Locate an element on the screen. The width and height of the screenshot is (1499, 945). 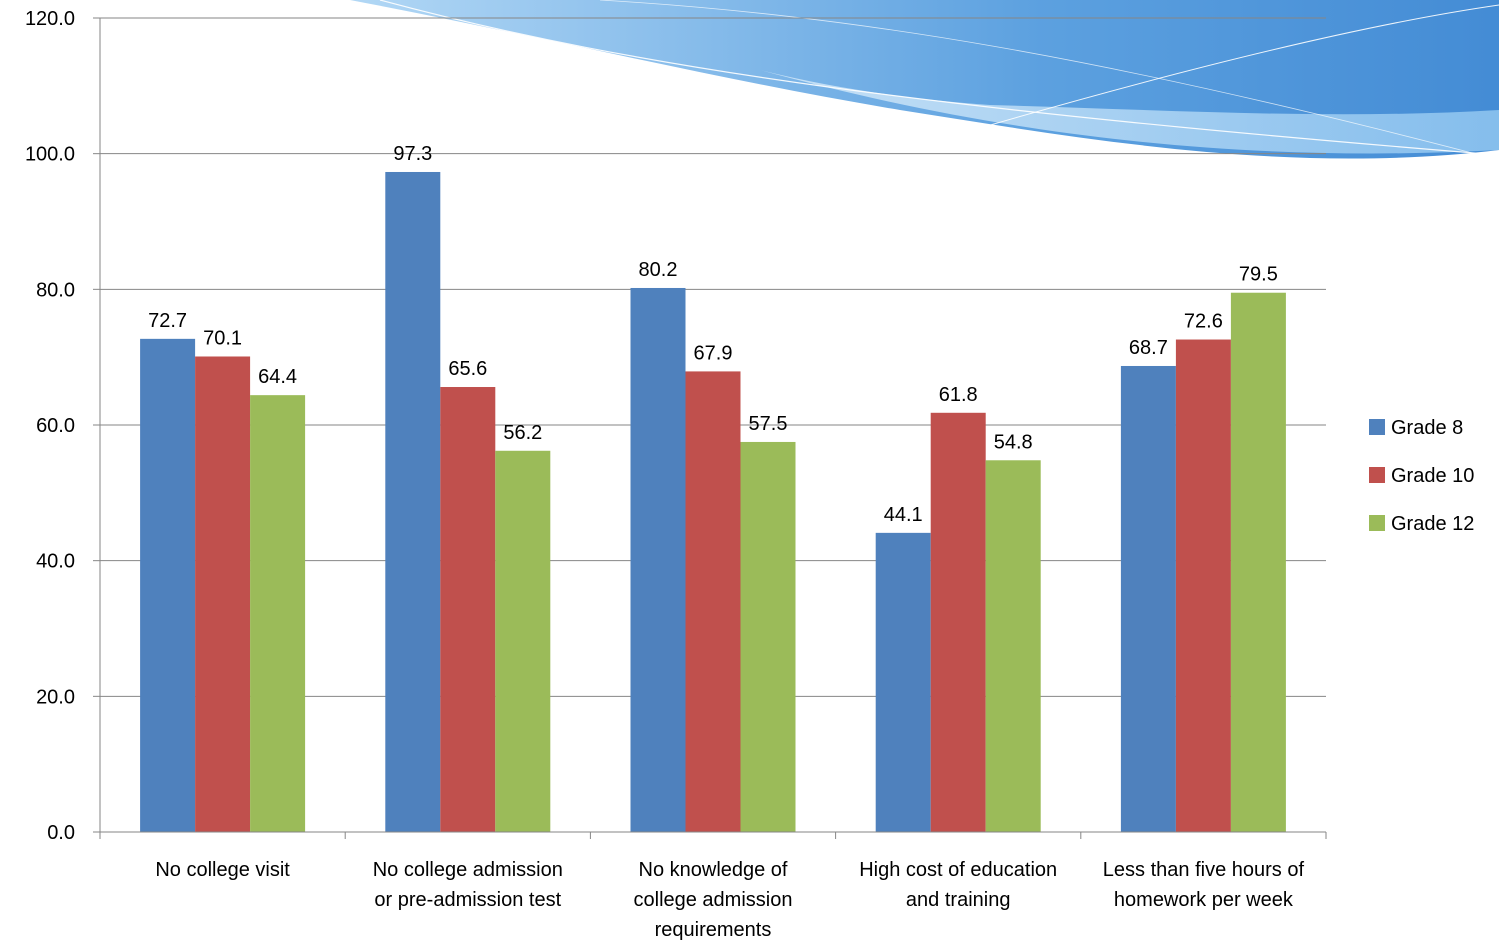
x-category-label: High cost of education is located at coordinates (958, 870).